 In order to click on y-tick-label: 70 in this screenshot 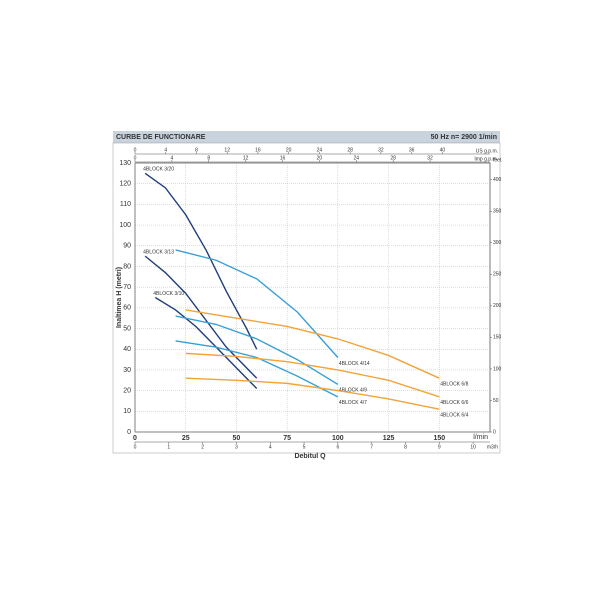, I will do `click(127, 287)`.